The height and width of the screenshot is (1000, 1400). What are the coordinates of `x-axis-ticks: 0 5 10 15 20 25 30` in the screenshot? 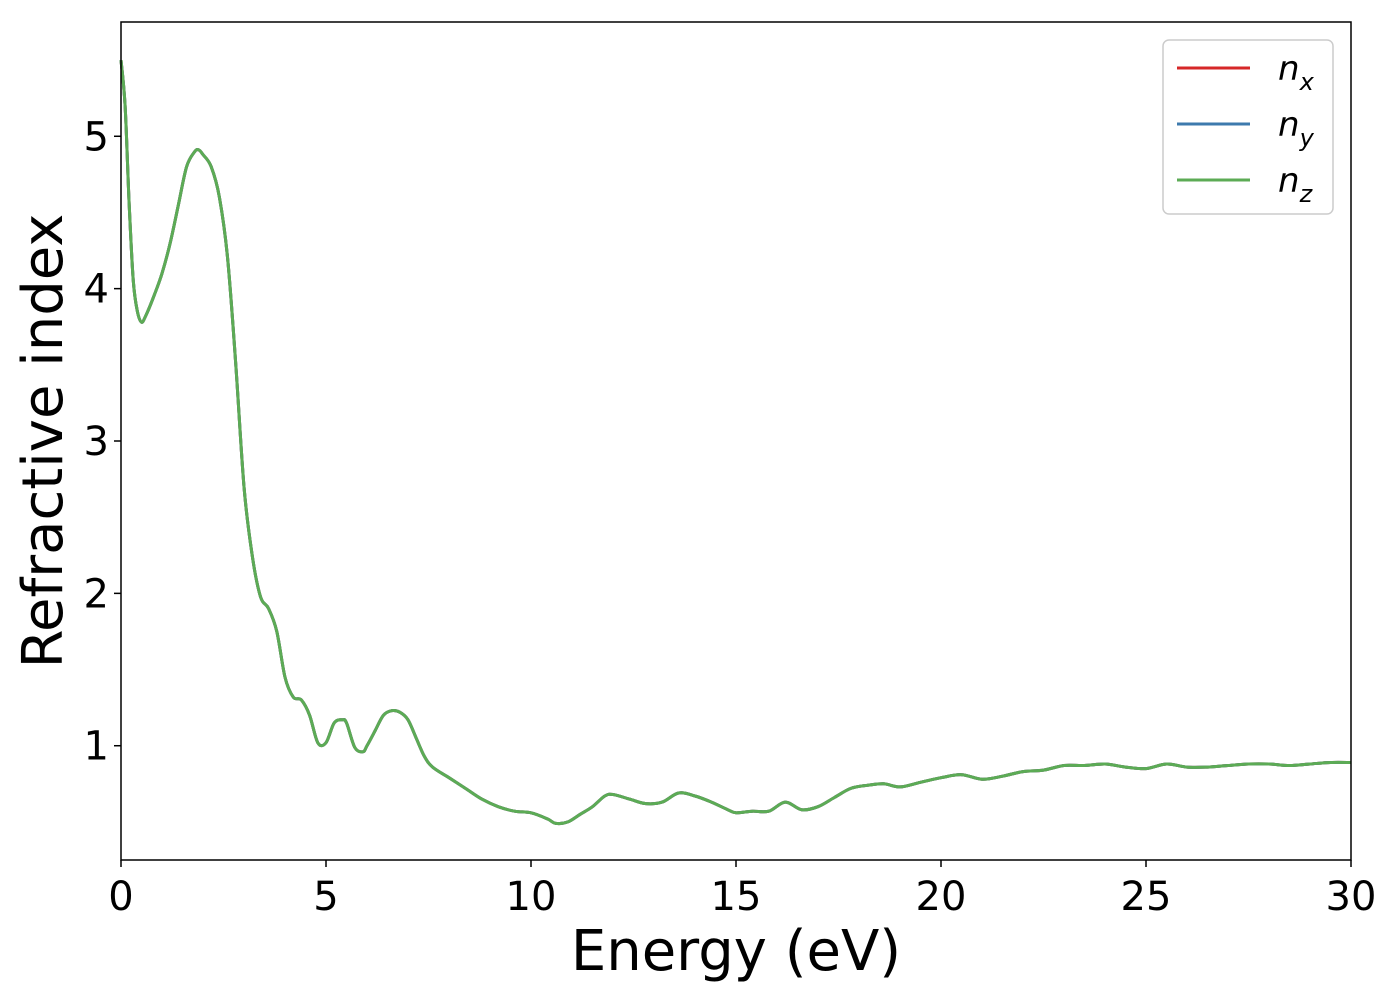 It's located at (742, 890).